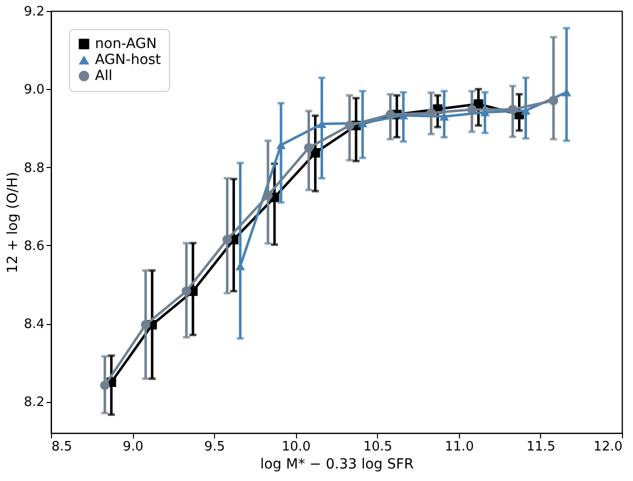 The image size is (633, 481). What do you see at coordinates (377, 447) in the screenshot?
I see `x-tick-label: 10.5` at bounding box center [377, 447].